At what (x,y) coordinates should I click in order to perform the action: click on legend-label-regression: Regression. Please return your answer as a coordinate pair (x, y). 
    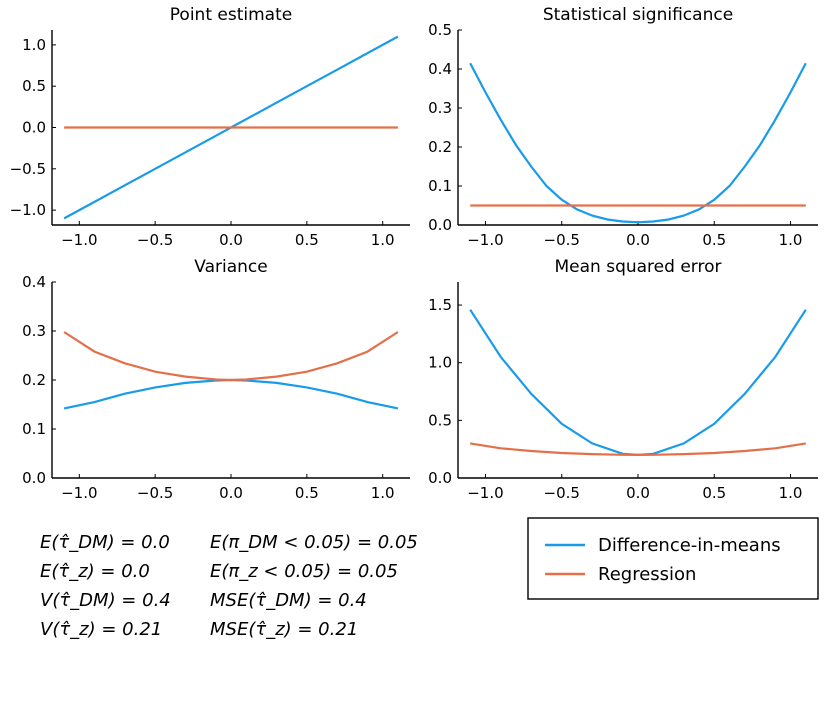
    Looking at the image, I should click on (647, 574).